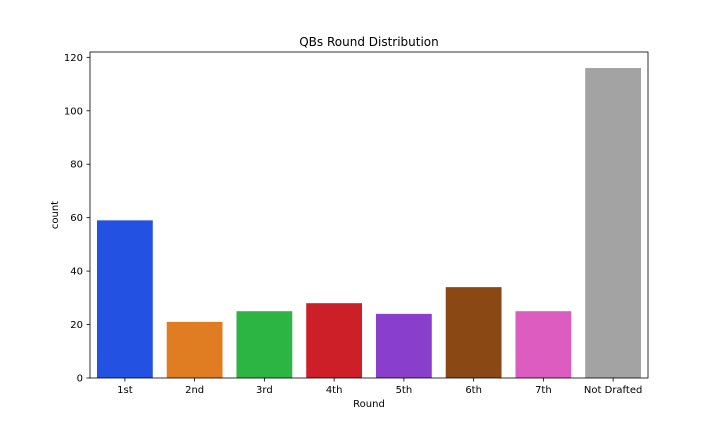 This screenshot has width=720, height=432. Describe the element at coordinates (125, 390) in the screenshot. I see `x-tick-label: 1st` at that location.